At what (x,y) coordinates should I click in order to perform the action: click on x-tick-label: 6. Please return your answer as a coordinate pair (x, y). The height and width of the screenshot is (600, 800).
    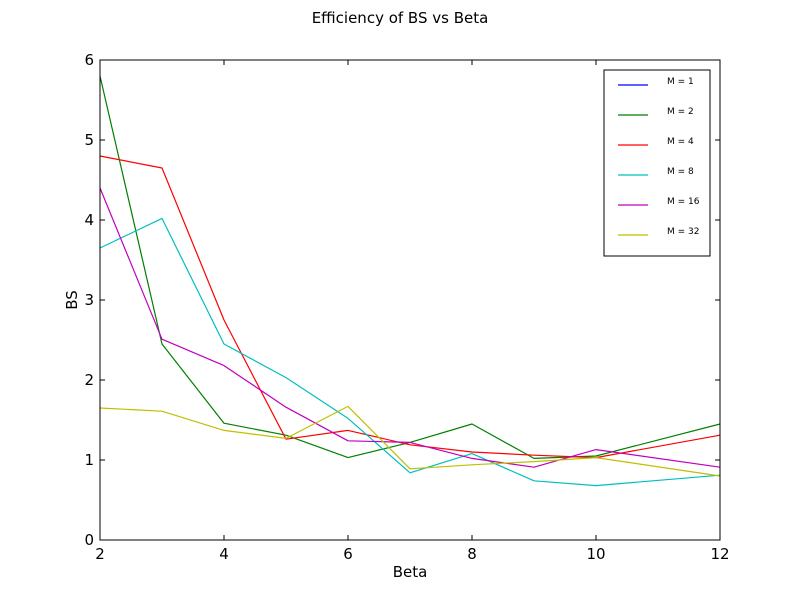
    Looking at the image, I should click on (348, 554).